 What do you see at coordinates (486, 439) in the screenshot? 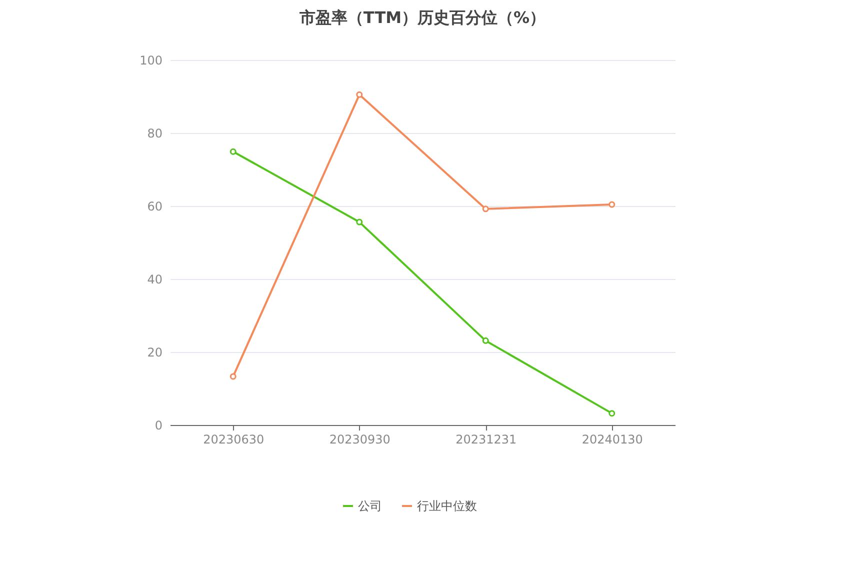
I see `x-tick-label: 20231231` at bounding box center [486, 439].